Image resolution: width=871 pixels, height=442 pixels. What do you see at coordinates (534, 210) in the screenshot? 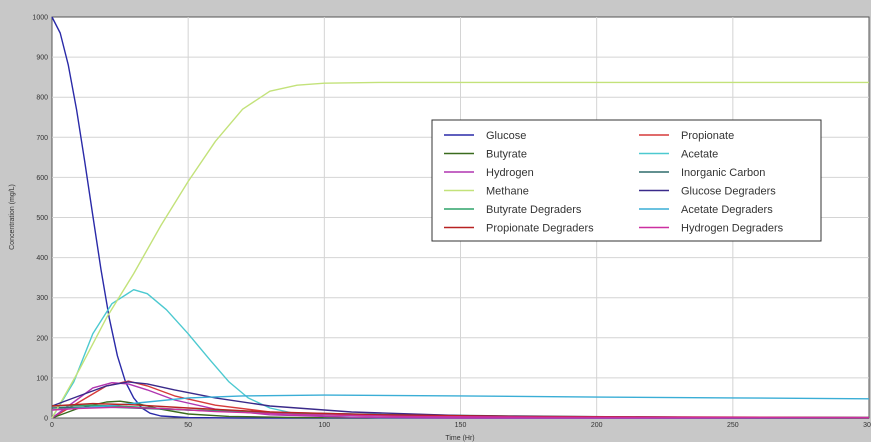
I see `legend-label: Butyrate Degraders` at bounding box center [534, 210].